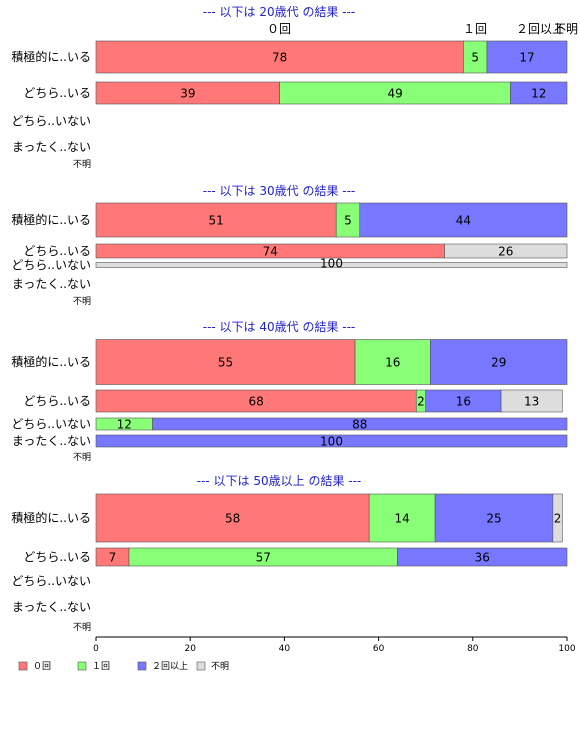 The image size is (580, 747). I want to click on bar-value-label: 29, so click(498, 362).